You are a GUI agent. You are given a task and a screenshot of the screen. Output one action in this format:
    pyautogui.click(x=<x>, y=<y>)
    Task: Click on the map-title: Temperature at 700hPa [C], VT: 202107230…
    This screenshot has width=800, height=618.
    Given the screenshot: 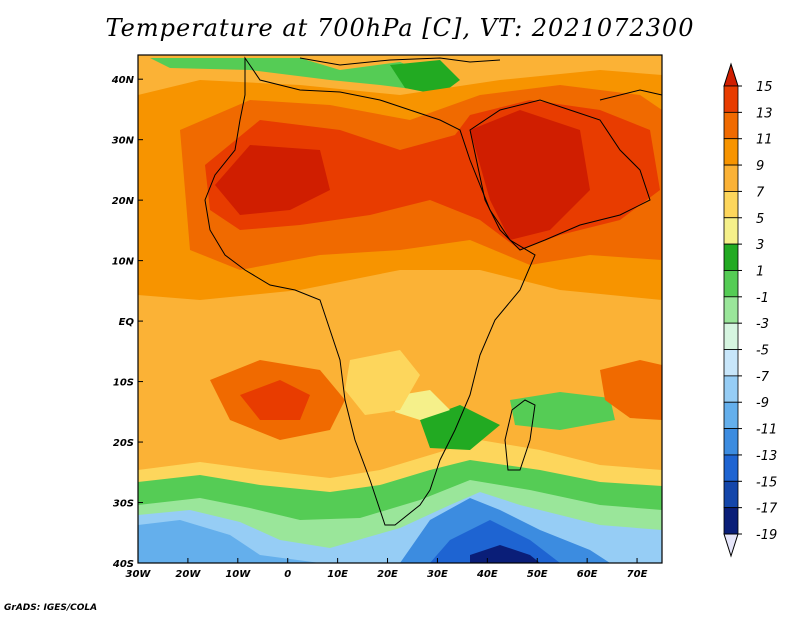 What is the action you would take?
    pyautogui.click(x=400, y=28)
    